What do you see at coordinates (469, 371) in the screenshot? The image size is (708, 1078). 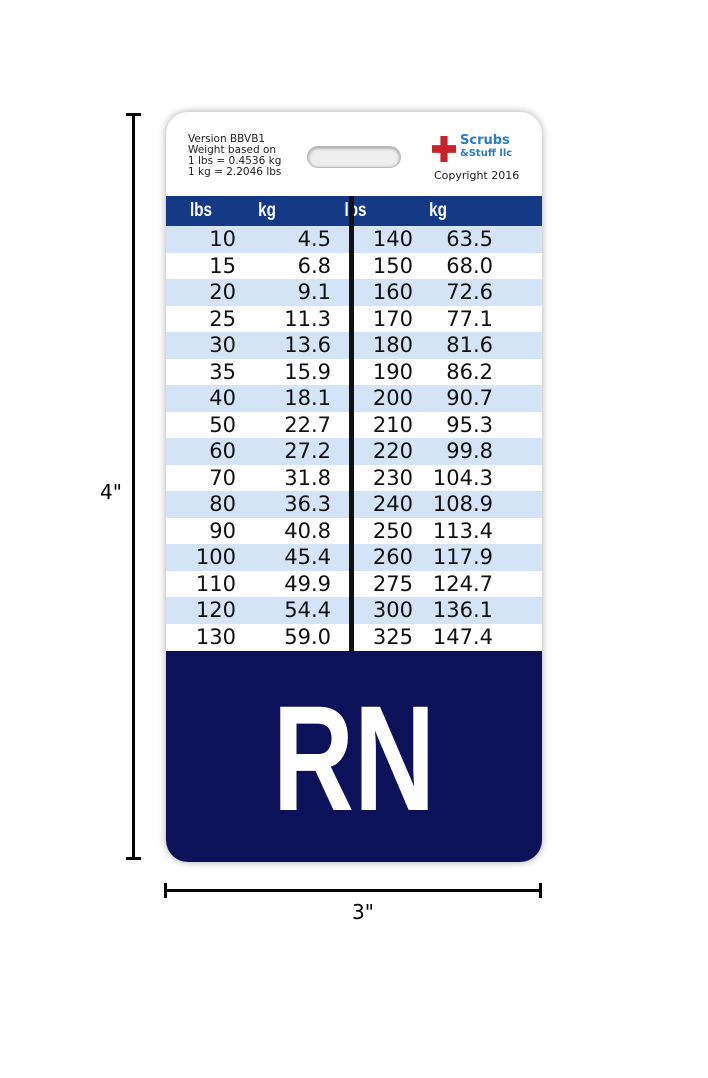 I see `kg-value: 86.2` at bounding box center [469, 371].